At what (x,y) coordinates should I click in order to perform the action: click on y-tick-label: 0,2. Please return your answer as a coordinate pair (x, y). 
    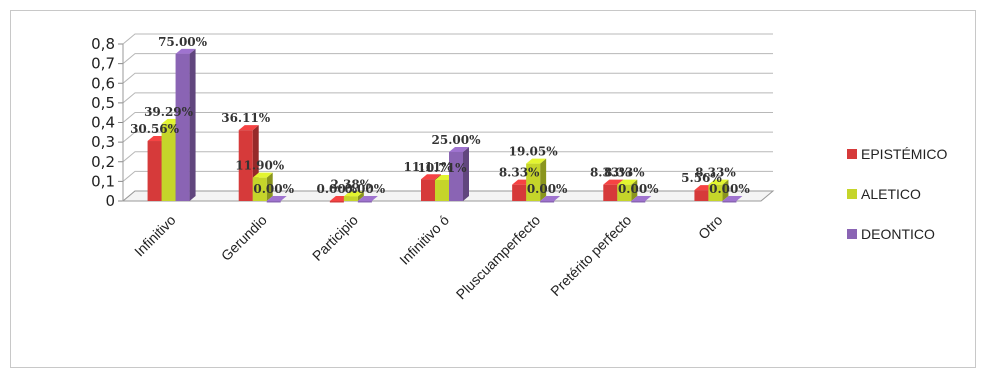
    Looking at the image, I should click on (103, 162).